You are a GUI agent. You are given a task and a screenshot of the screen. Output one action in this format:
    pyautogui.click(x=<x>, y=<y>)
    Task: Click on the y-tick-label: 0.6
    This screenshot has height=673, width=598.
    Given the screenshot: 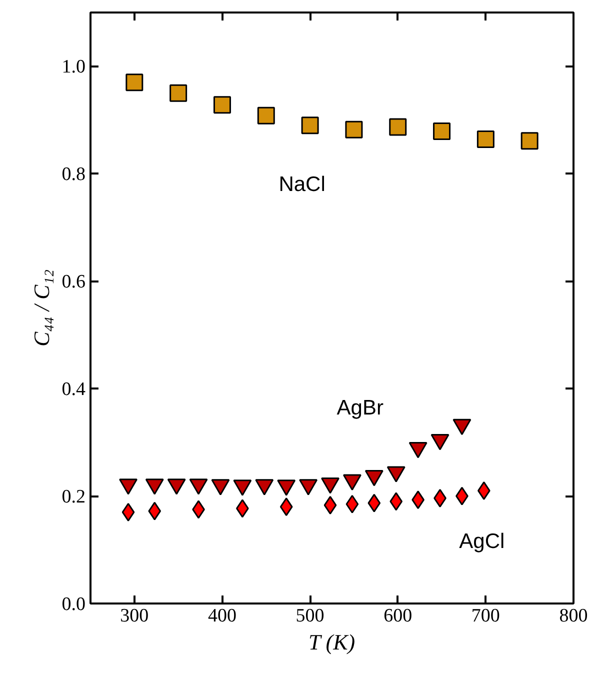 What is the action you would take?
    pyautogui.click(x=74, y=282)
    